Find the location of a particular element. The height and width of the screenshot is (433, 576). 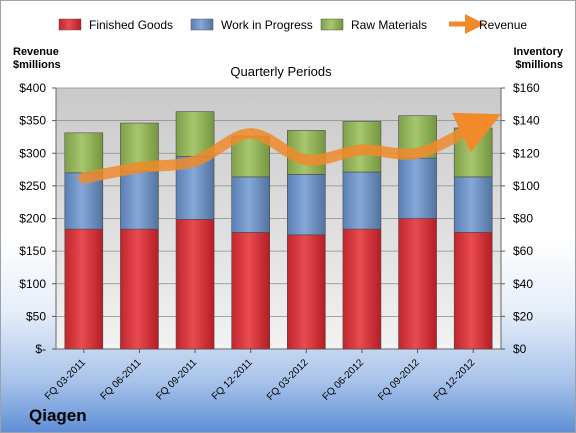

x-tick-label: FQ 09-2012 is located at coordinates (399, 380).